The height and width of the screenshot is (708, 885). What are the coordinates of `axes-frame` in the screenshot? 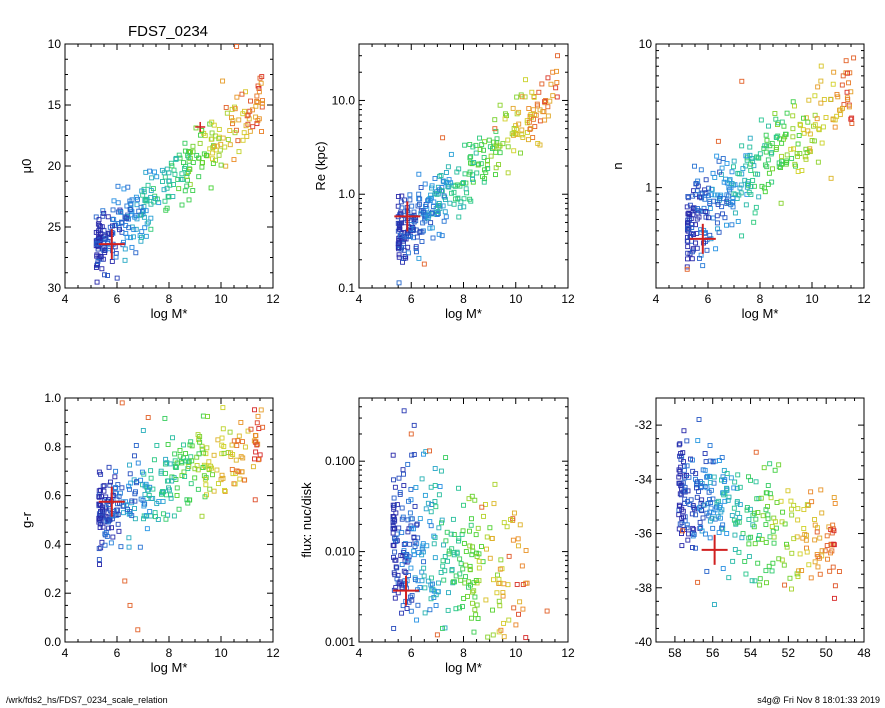 It's located at (463, 166).